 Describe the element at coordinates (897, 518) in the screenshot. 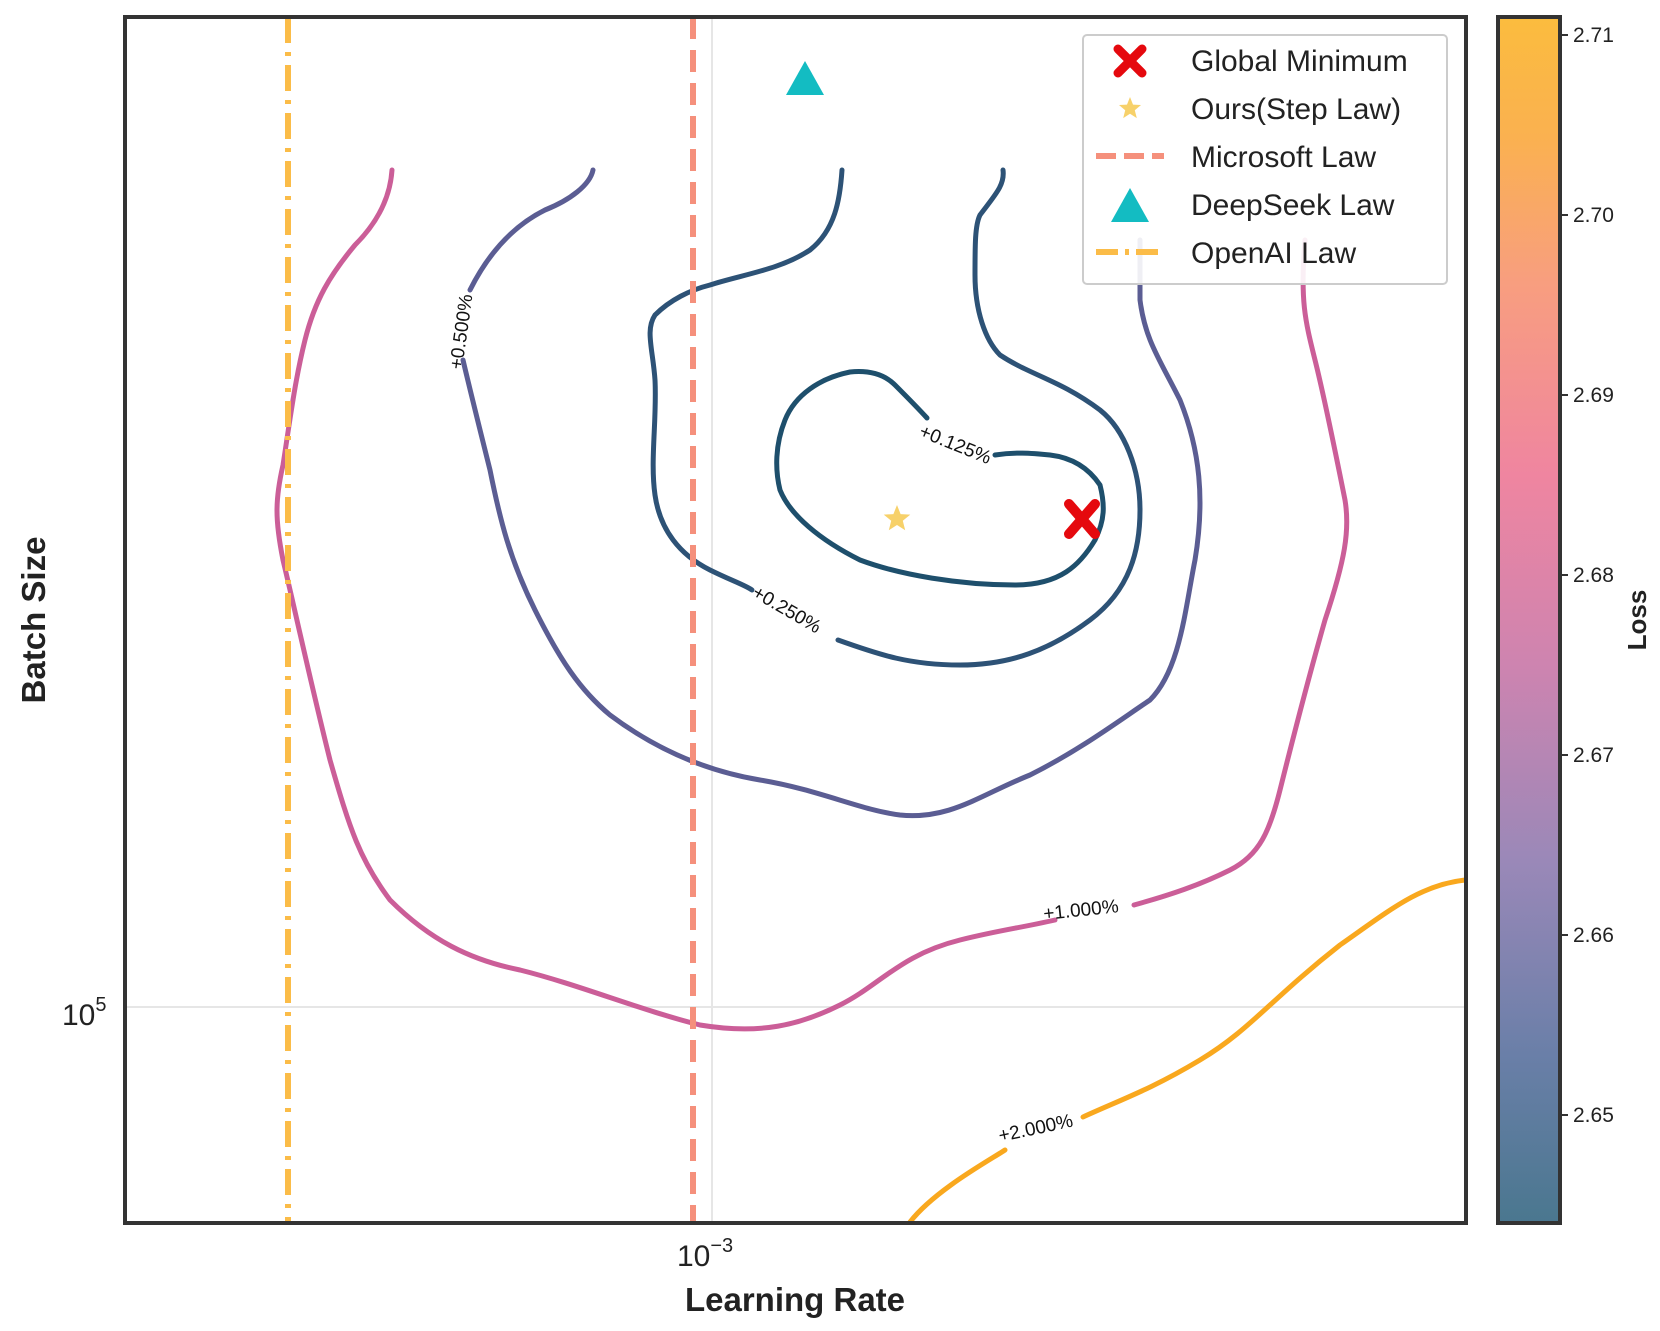

I see `step-law-marker` at that location.